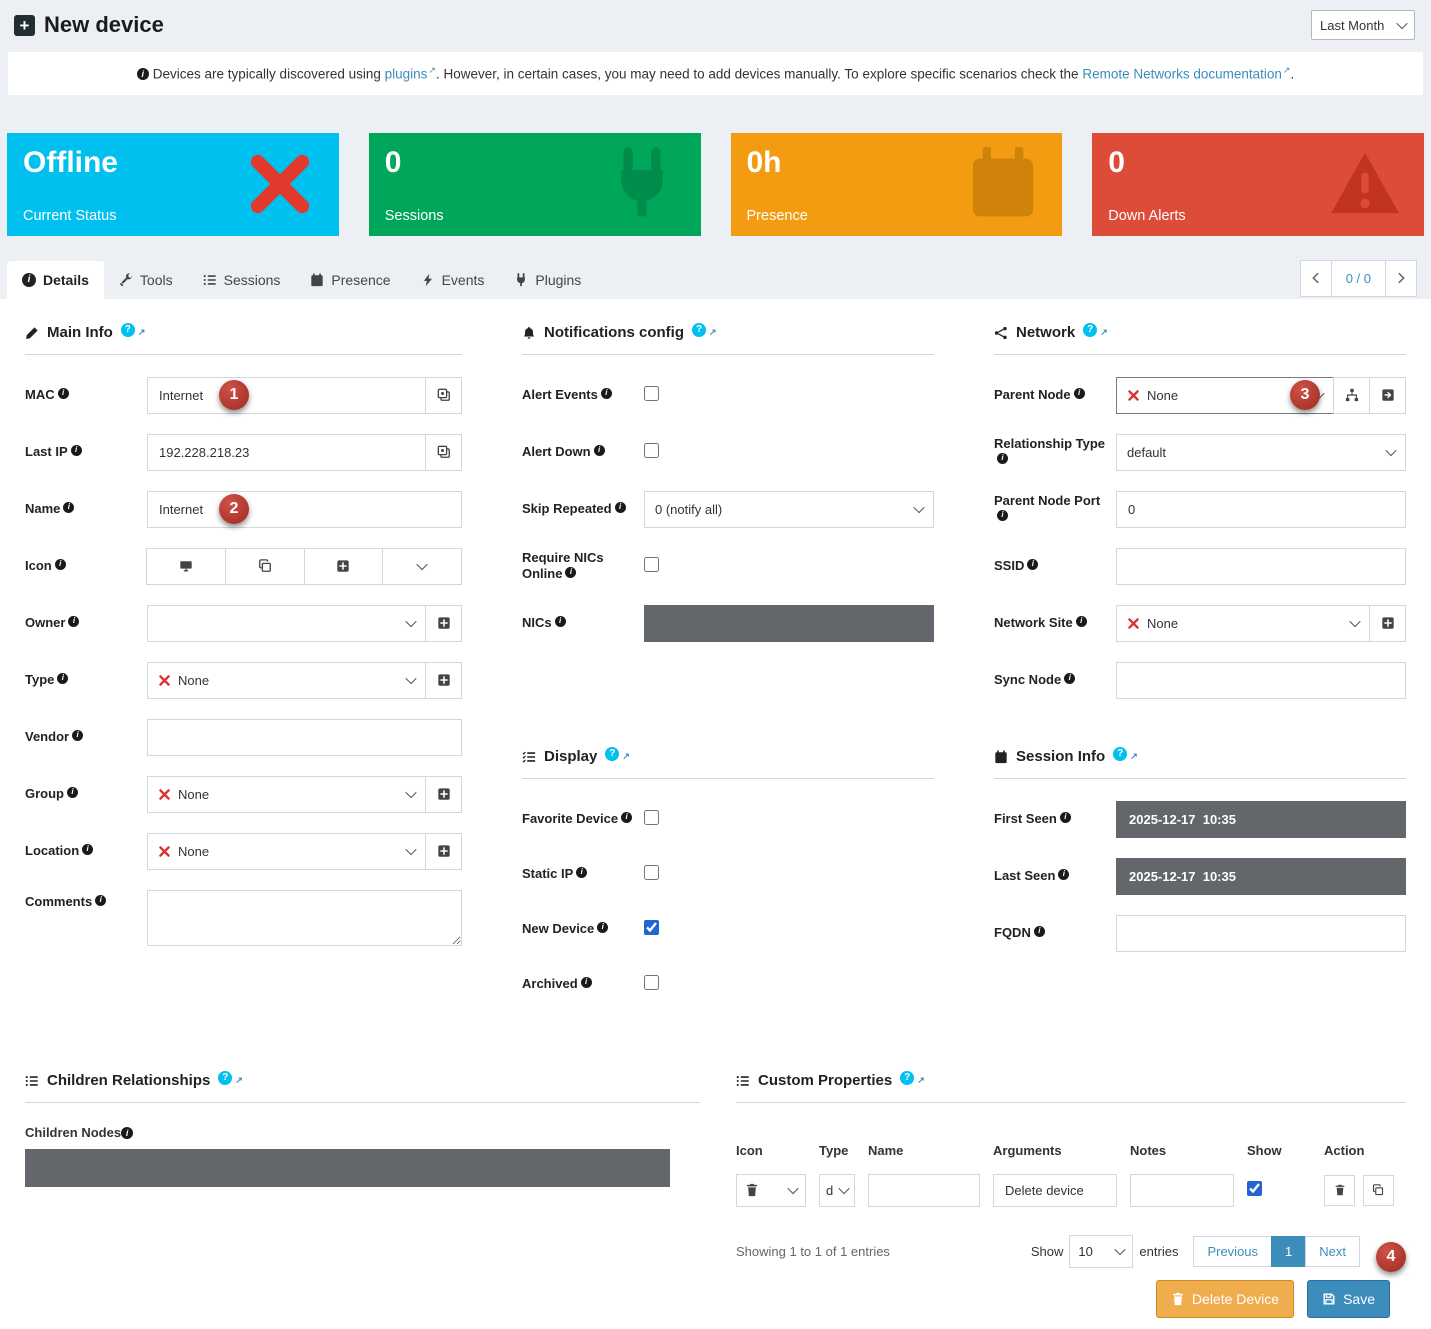  I want to click on page-title: + New device, so click(89, 25).